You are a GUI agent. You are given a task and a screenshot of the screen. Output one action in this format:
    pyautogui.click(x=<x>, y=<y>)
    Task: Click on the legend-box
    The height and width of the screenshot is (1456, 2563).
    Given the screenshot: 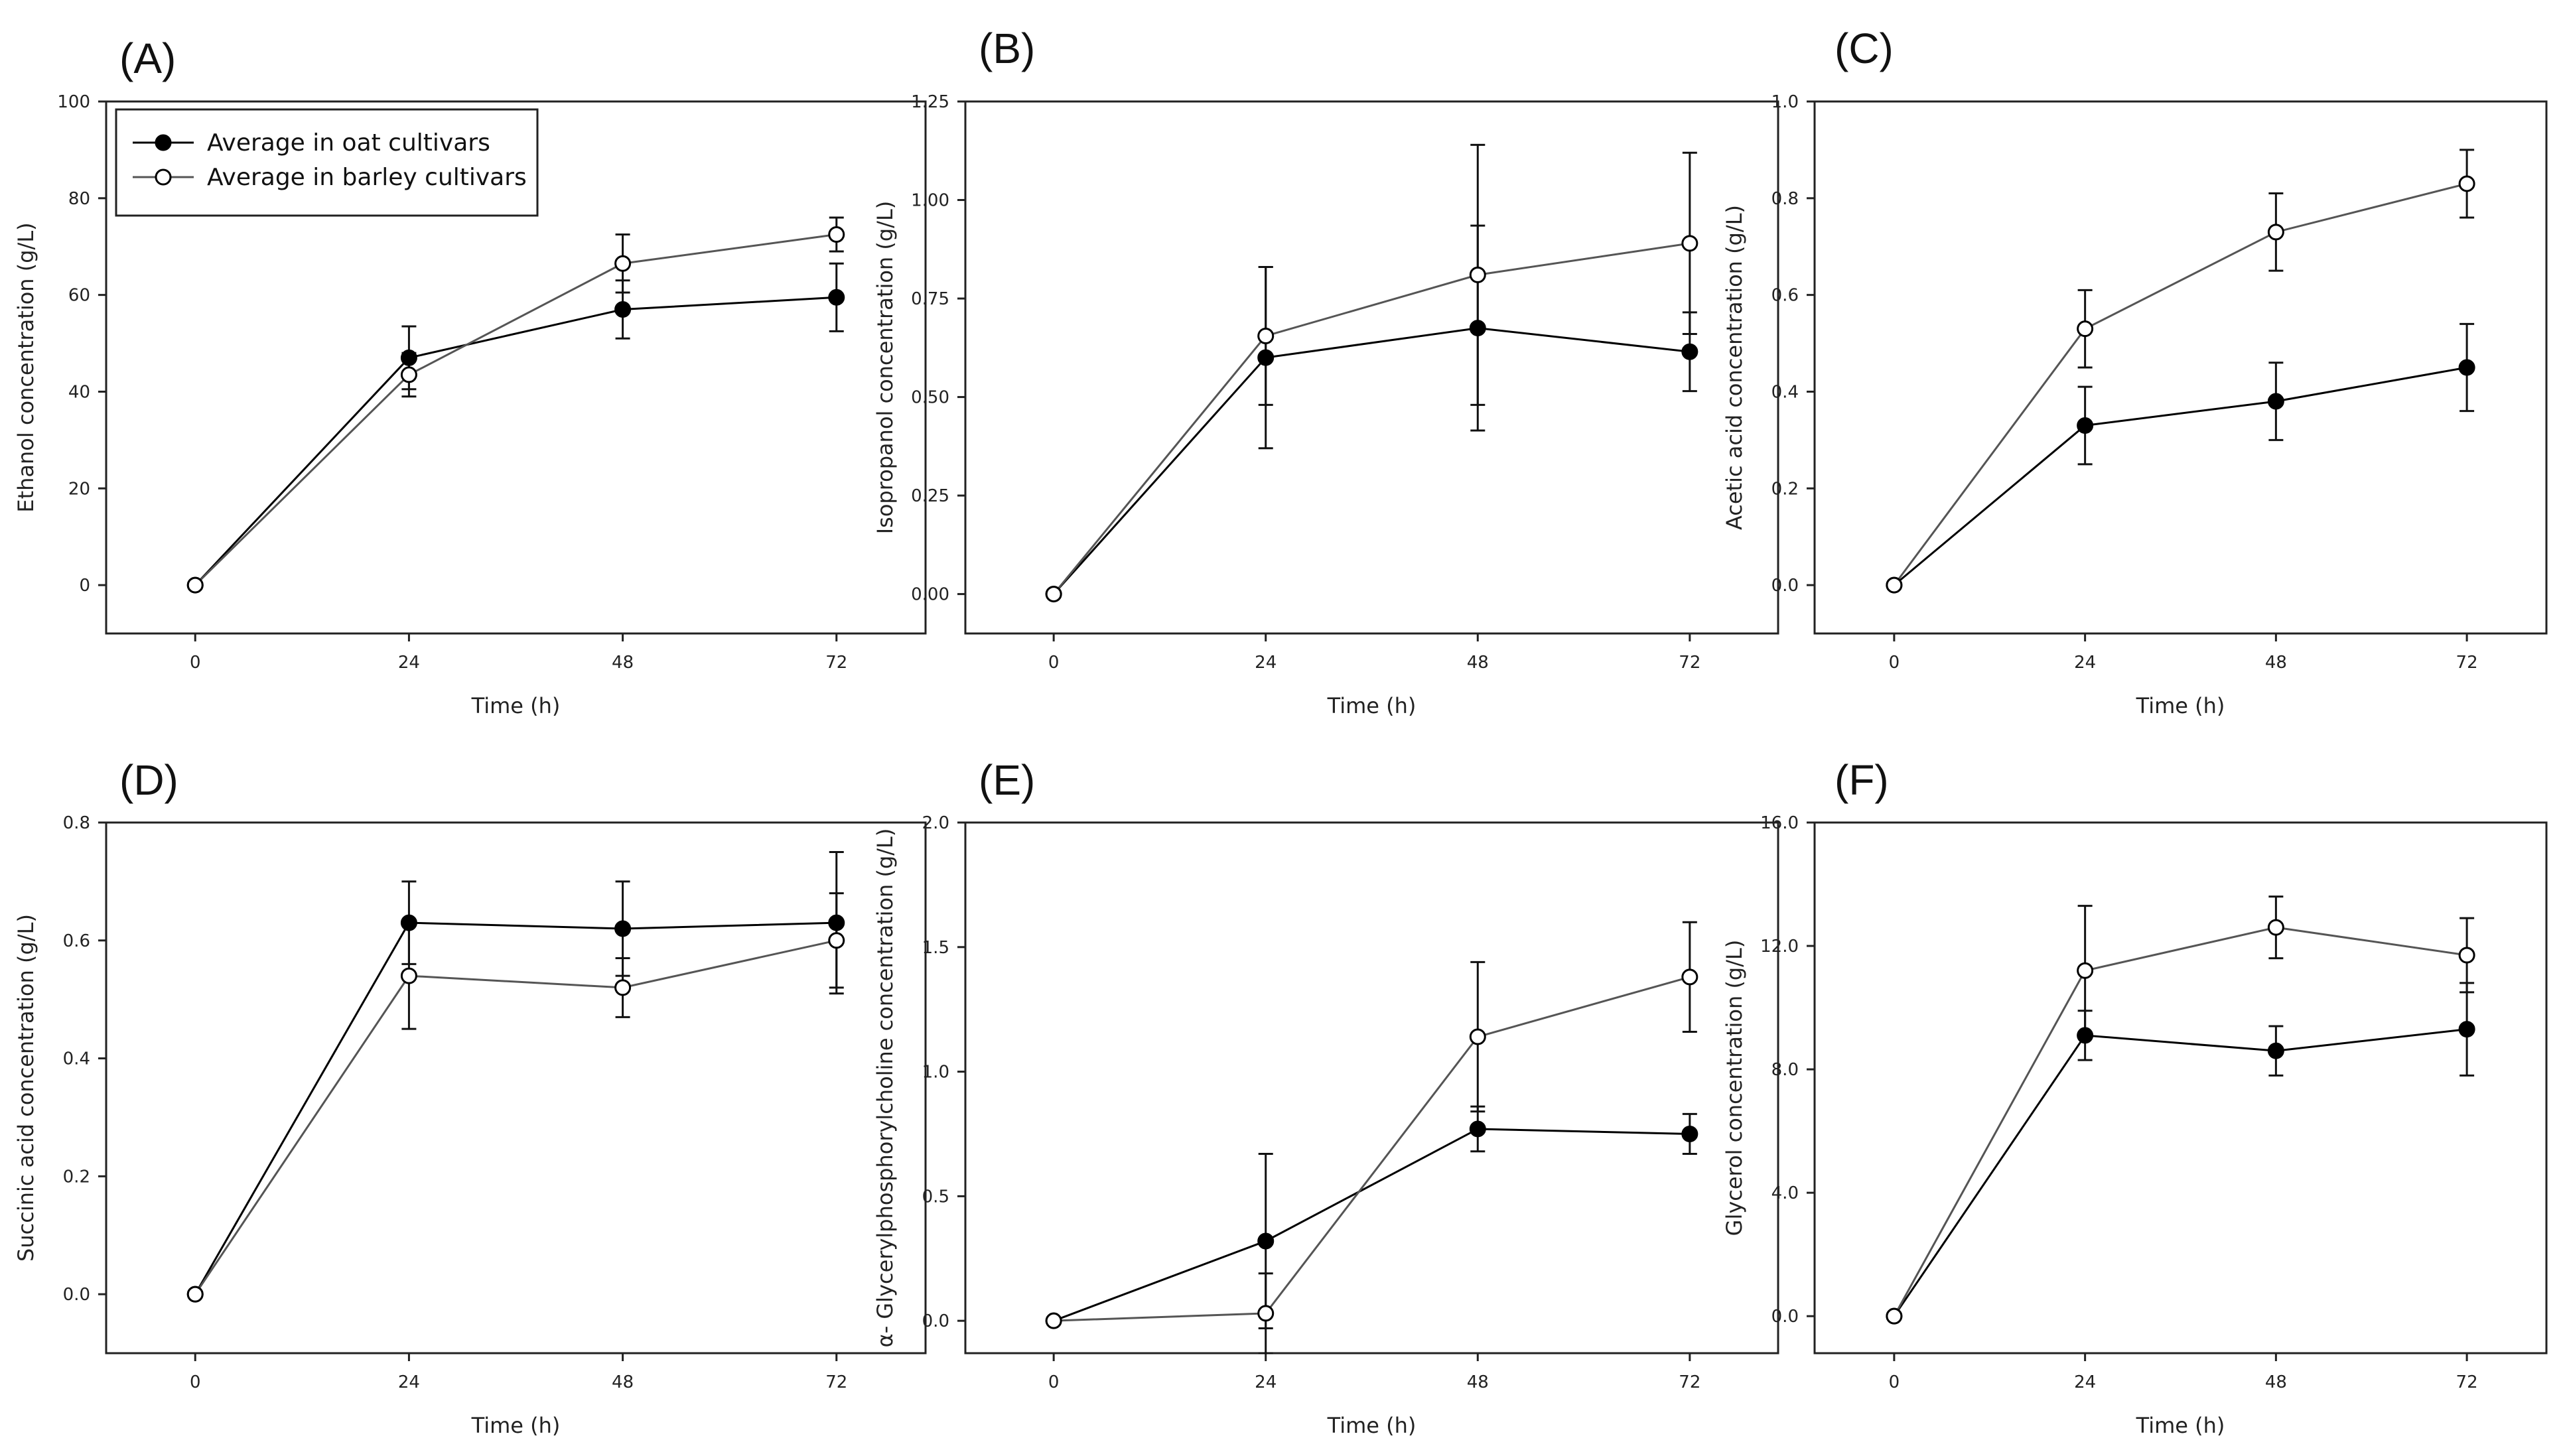 What is the action you would take?
    pyautogui.click(x=327, y=162)
    